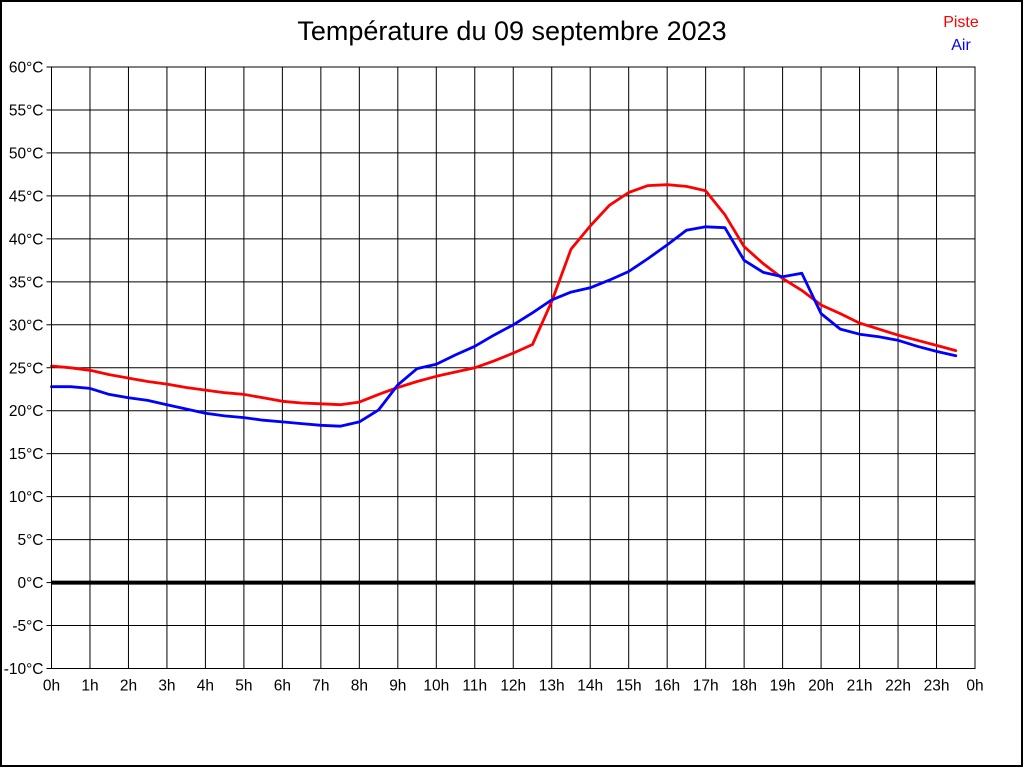  What do you see at coordinates (629, 686) in the screenshot?
I see `x-tick-label: 15h` at bounding box center [629, 686].